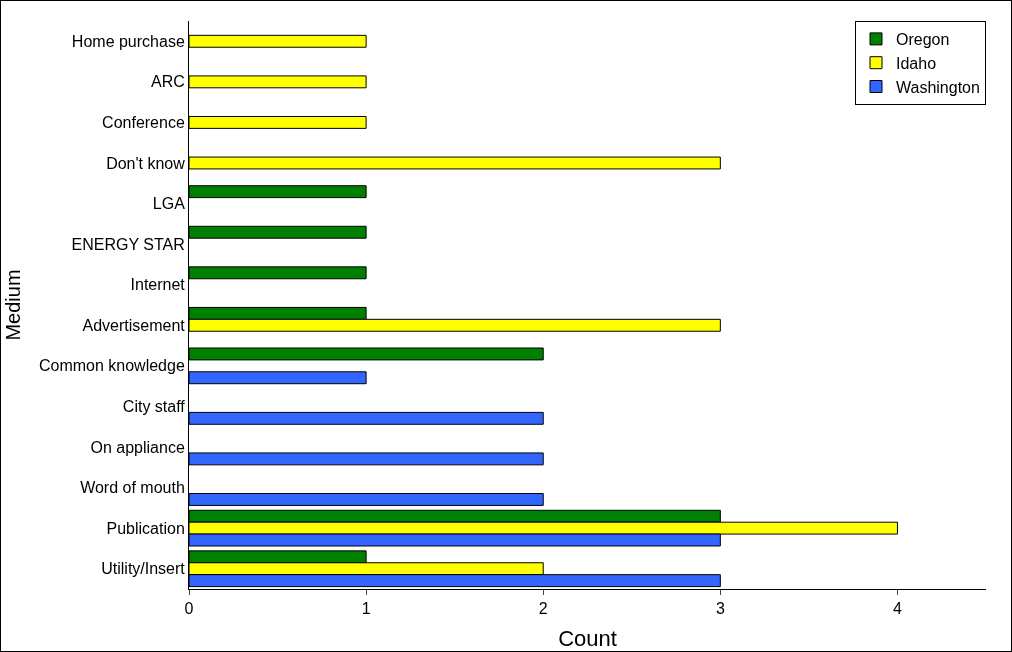 The image size is (1012, 652). I want to click on y-tick-label: Home purchase, so click(128, 41).